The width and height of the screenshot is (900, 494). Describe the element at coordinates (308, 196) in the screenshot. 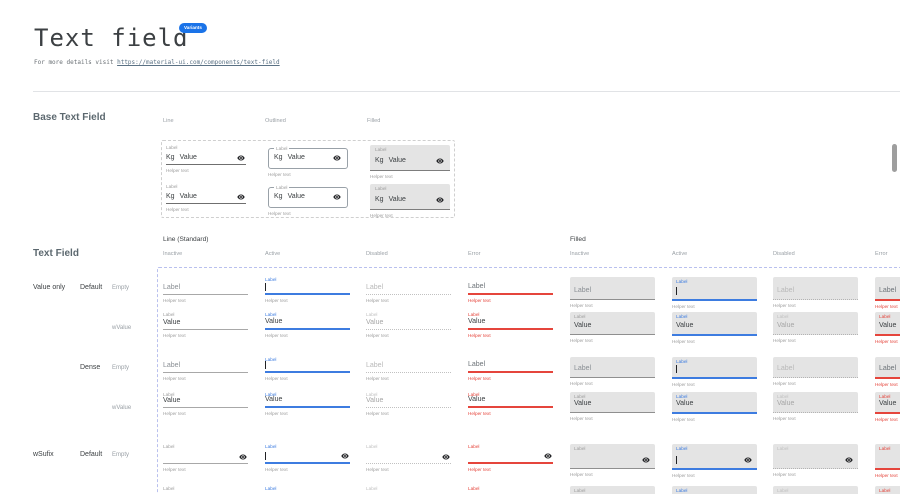

I see `outlined-box: Label Kg Value` at that location.